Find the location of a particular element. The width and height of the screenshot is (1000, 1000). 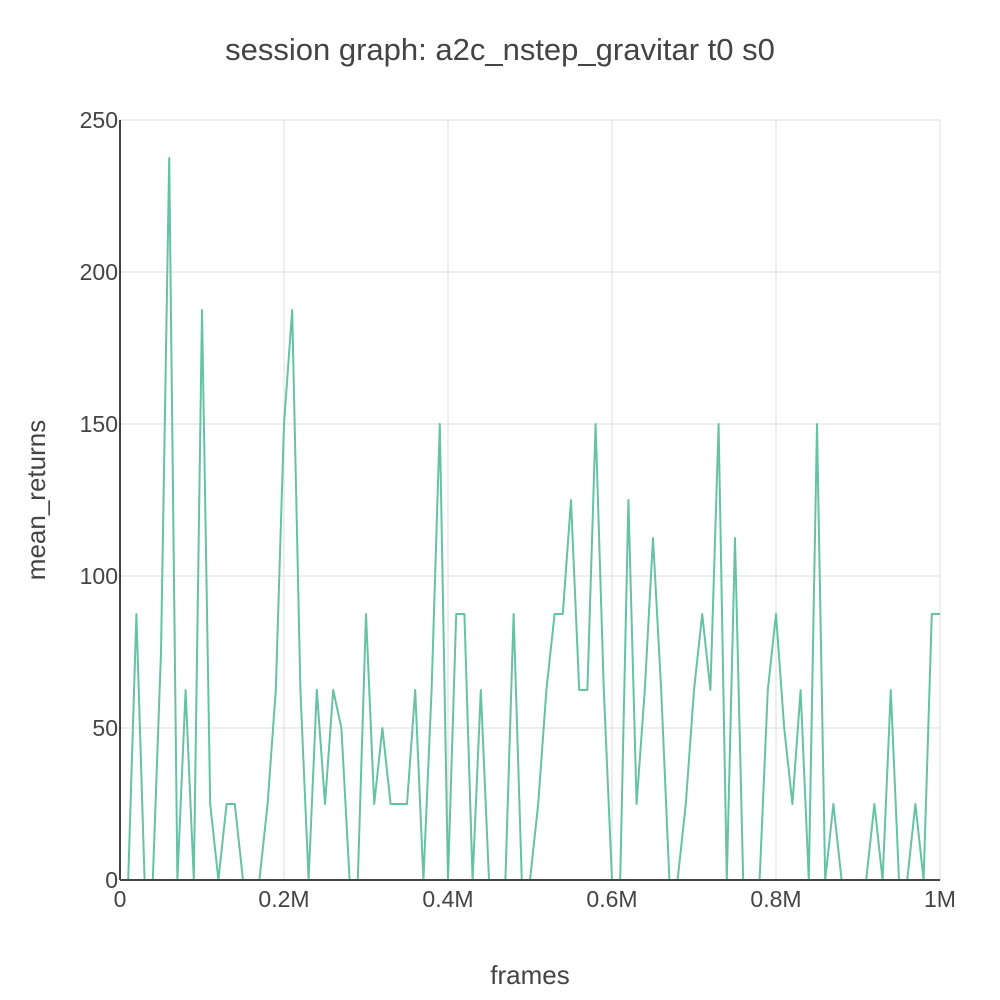

x-tick-label: 0.4M is located at coordinates (447, 899).